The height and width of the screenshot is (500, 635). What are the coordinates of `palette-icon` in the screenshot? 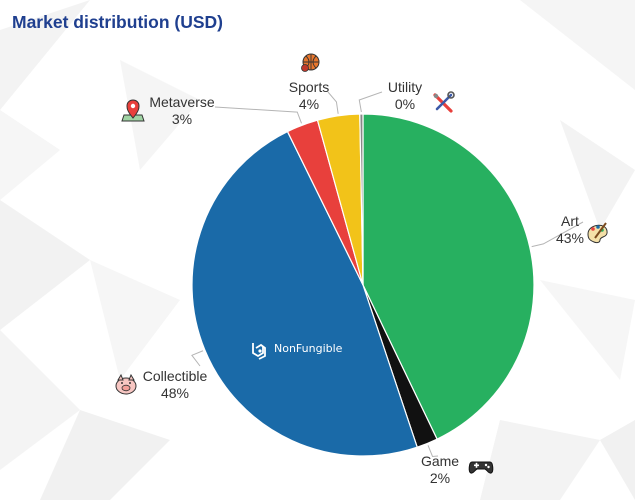 It's located at (597, 233).